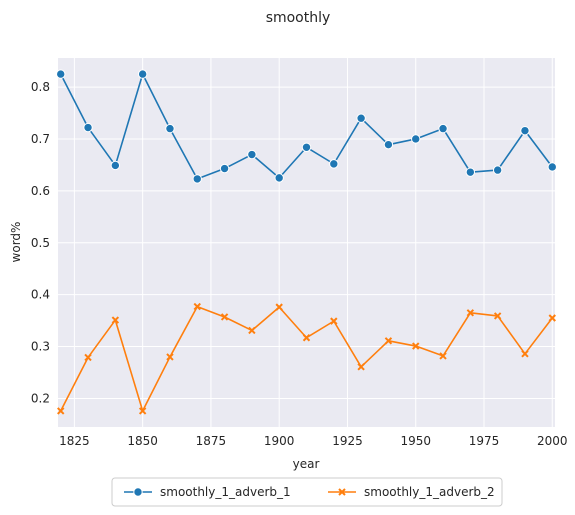 The image size is (575, 515). Describe the element at coordinates (40, 398) in the screenshot. I see `y-tick-label: 0.2` at that location.